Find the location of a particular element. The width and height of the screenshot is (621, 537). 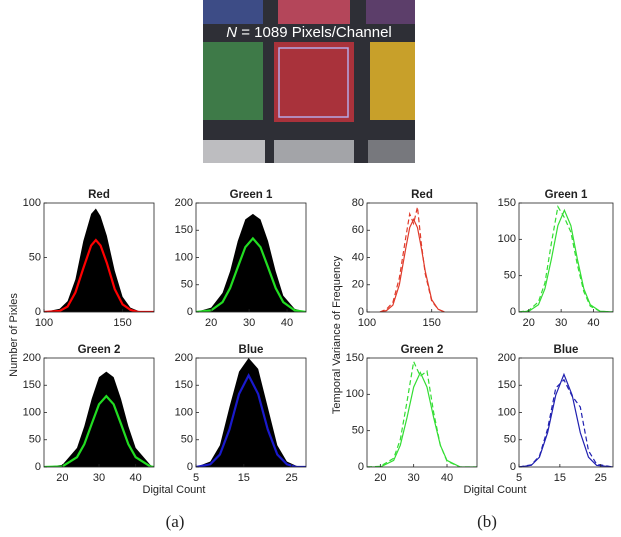

x-tick-label: 100 is located at coordinates (367, 323).